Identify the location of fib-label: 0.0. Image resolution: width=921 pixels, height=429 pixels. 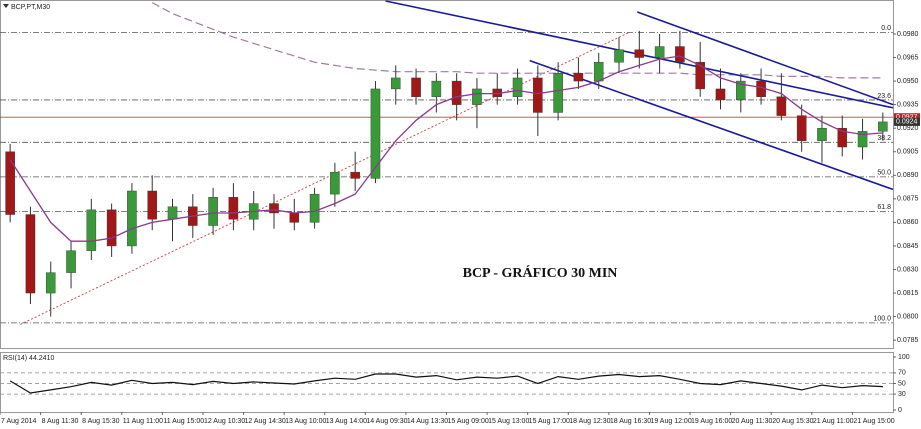
(886, 28).